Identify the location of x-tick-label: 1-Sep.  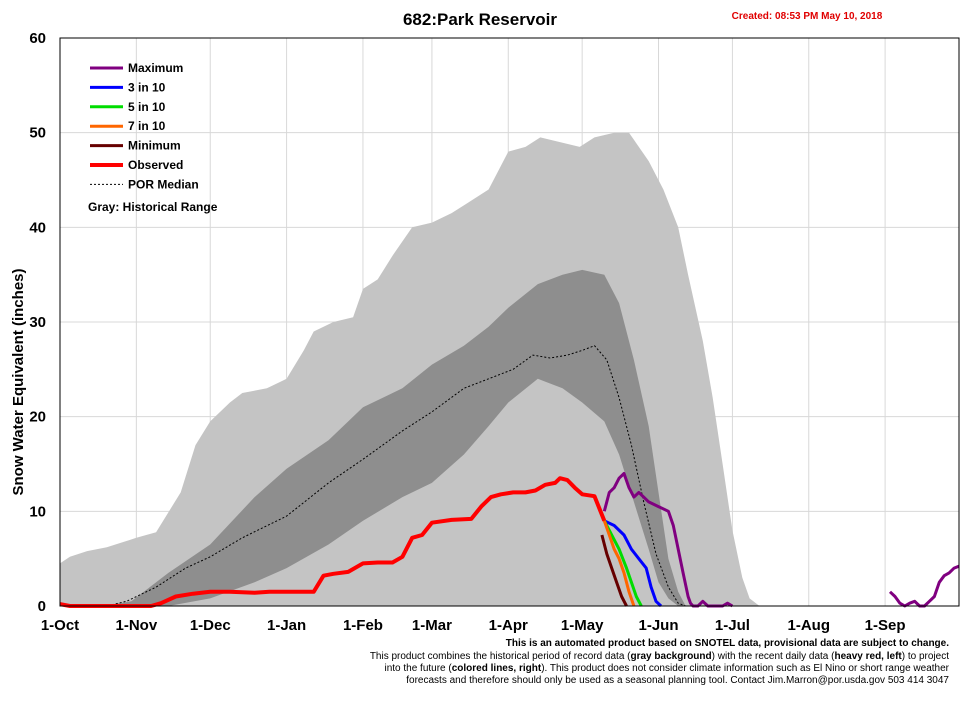
(885, 625).